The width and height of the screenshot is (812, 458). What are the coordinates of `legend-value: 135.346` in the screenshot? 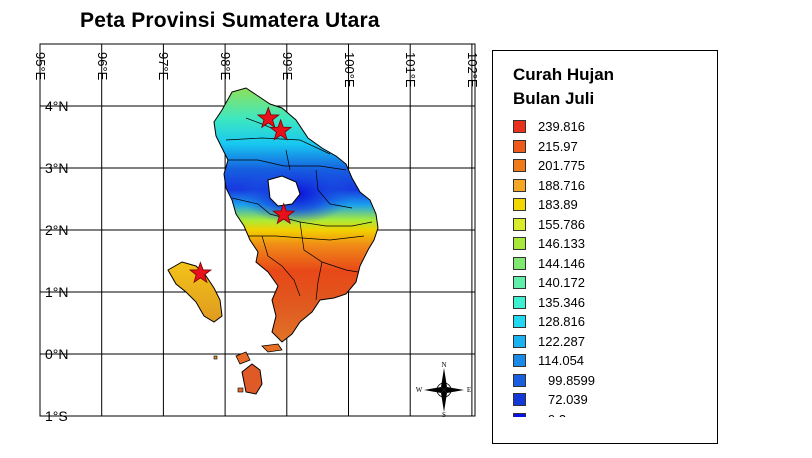 It's located at (561, 302).